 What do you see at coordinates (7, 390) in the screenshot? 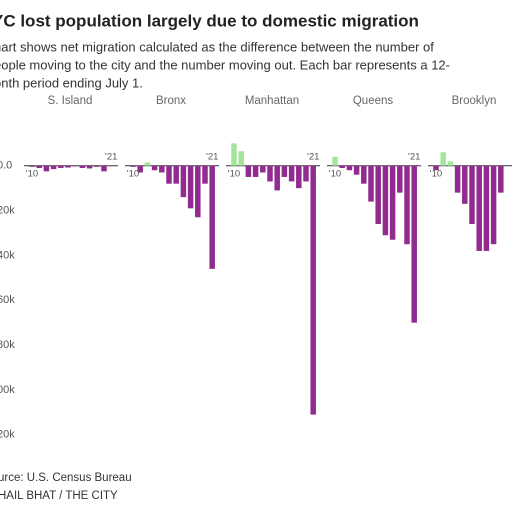
I see `y-tick-label: 00k` at bounding box center [7, 390].